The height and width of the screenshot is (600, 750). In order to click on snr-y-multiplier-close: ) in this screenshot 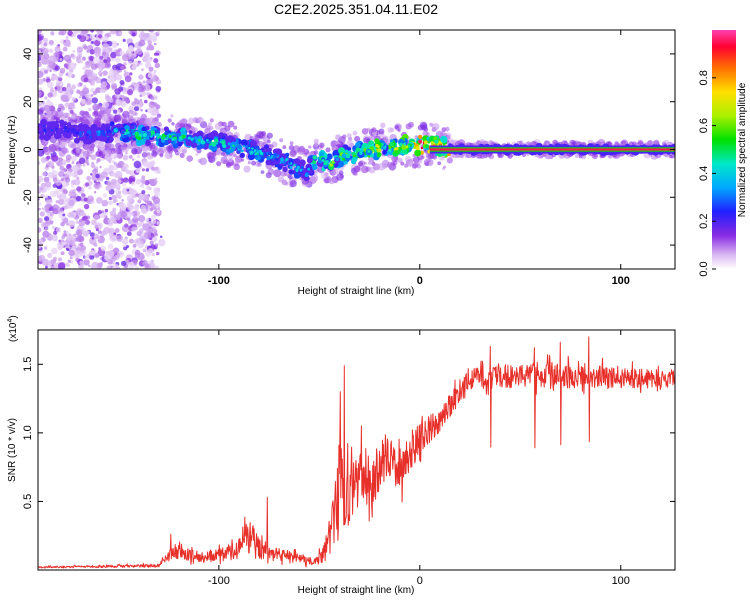, I will do `click(13, 316)`.